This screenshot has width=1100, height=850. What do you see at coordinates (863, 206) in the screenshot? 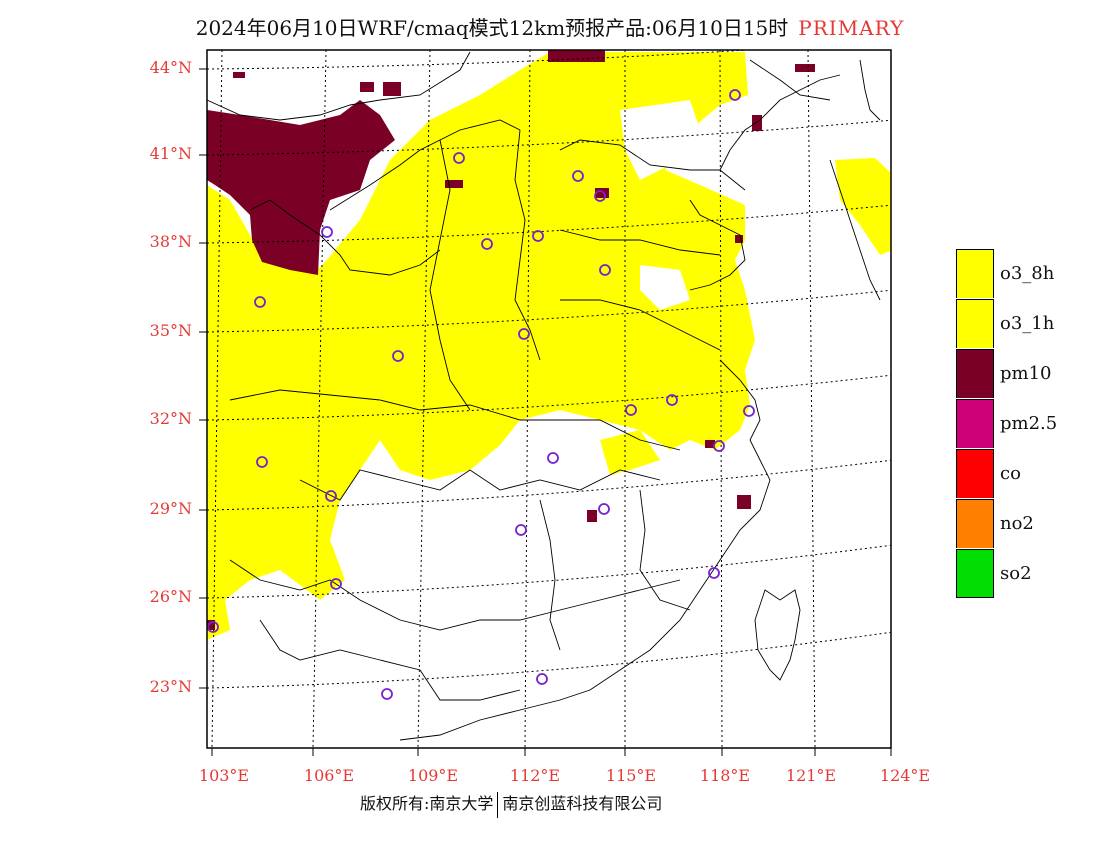
I see `o3-region-east` at bounding box center [863, 206].